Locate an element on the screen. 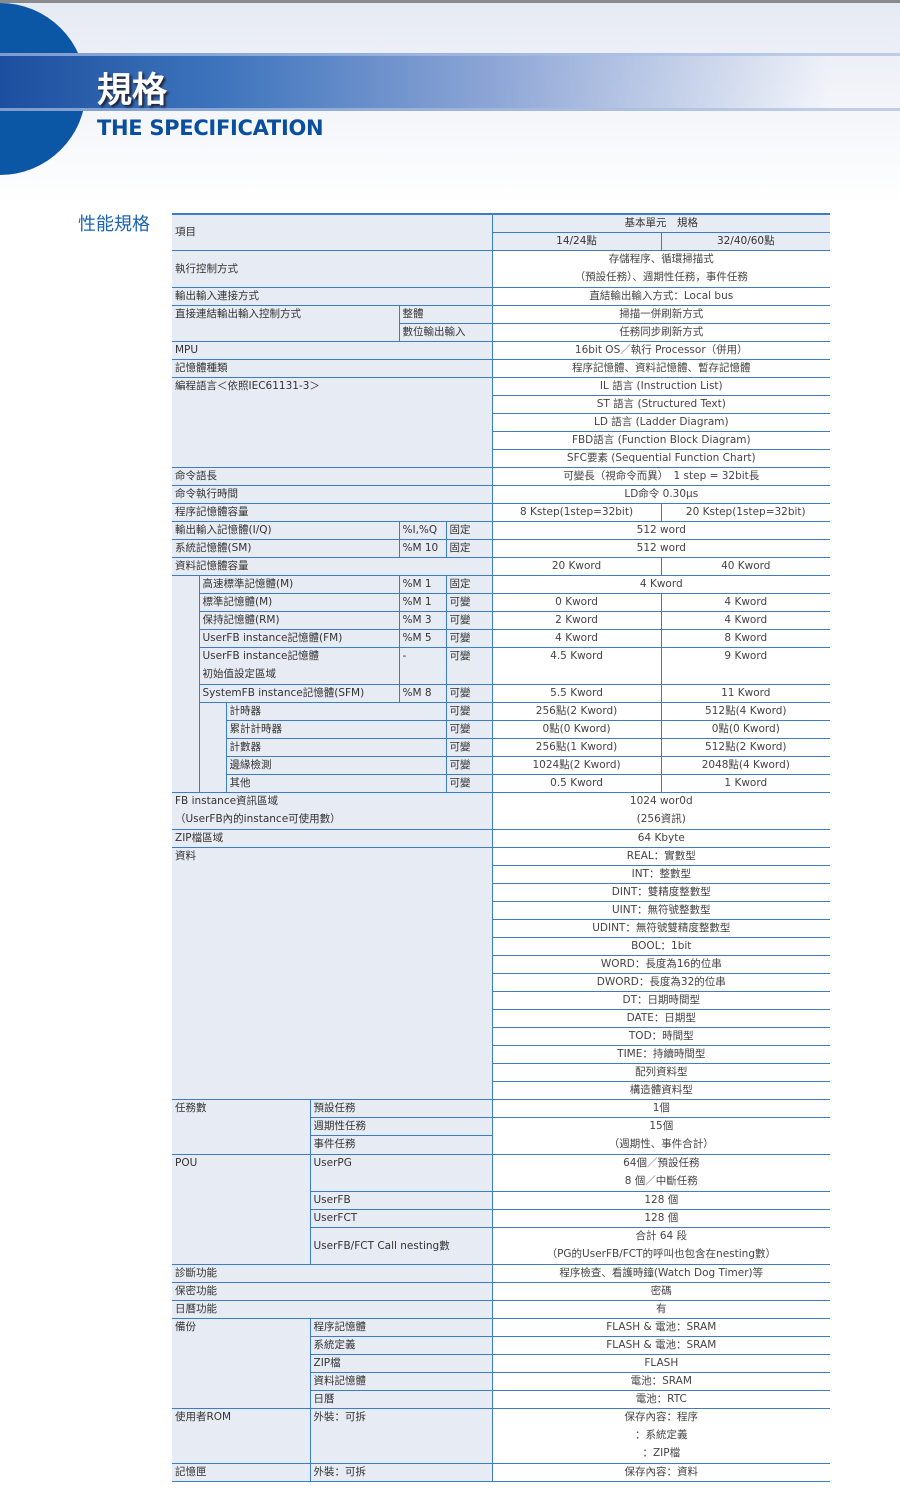  row-label: 資料 is located at coordinates (332, 973).